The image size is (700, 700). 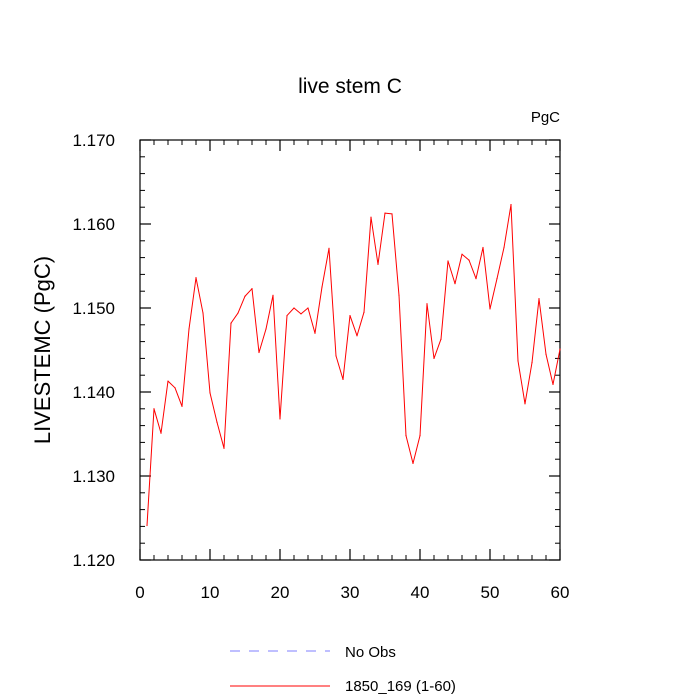 What do you see at coordinates (93, 140) in the screenshot?
I see `y-tick-label: 1.170` at bounding box center [93, 140].